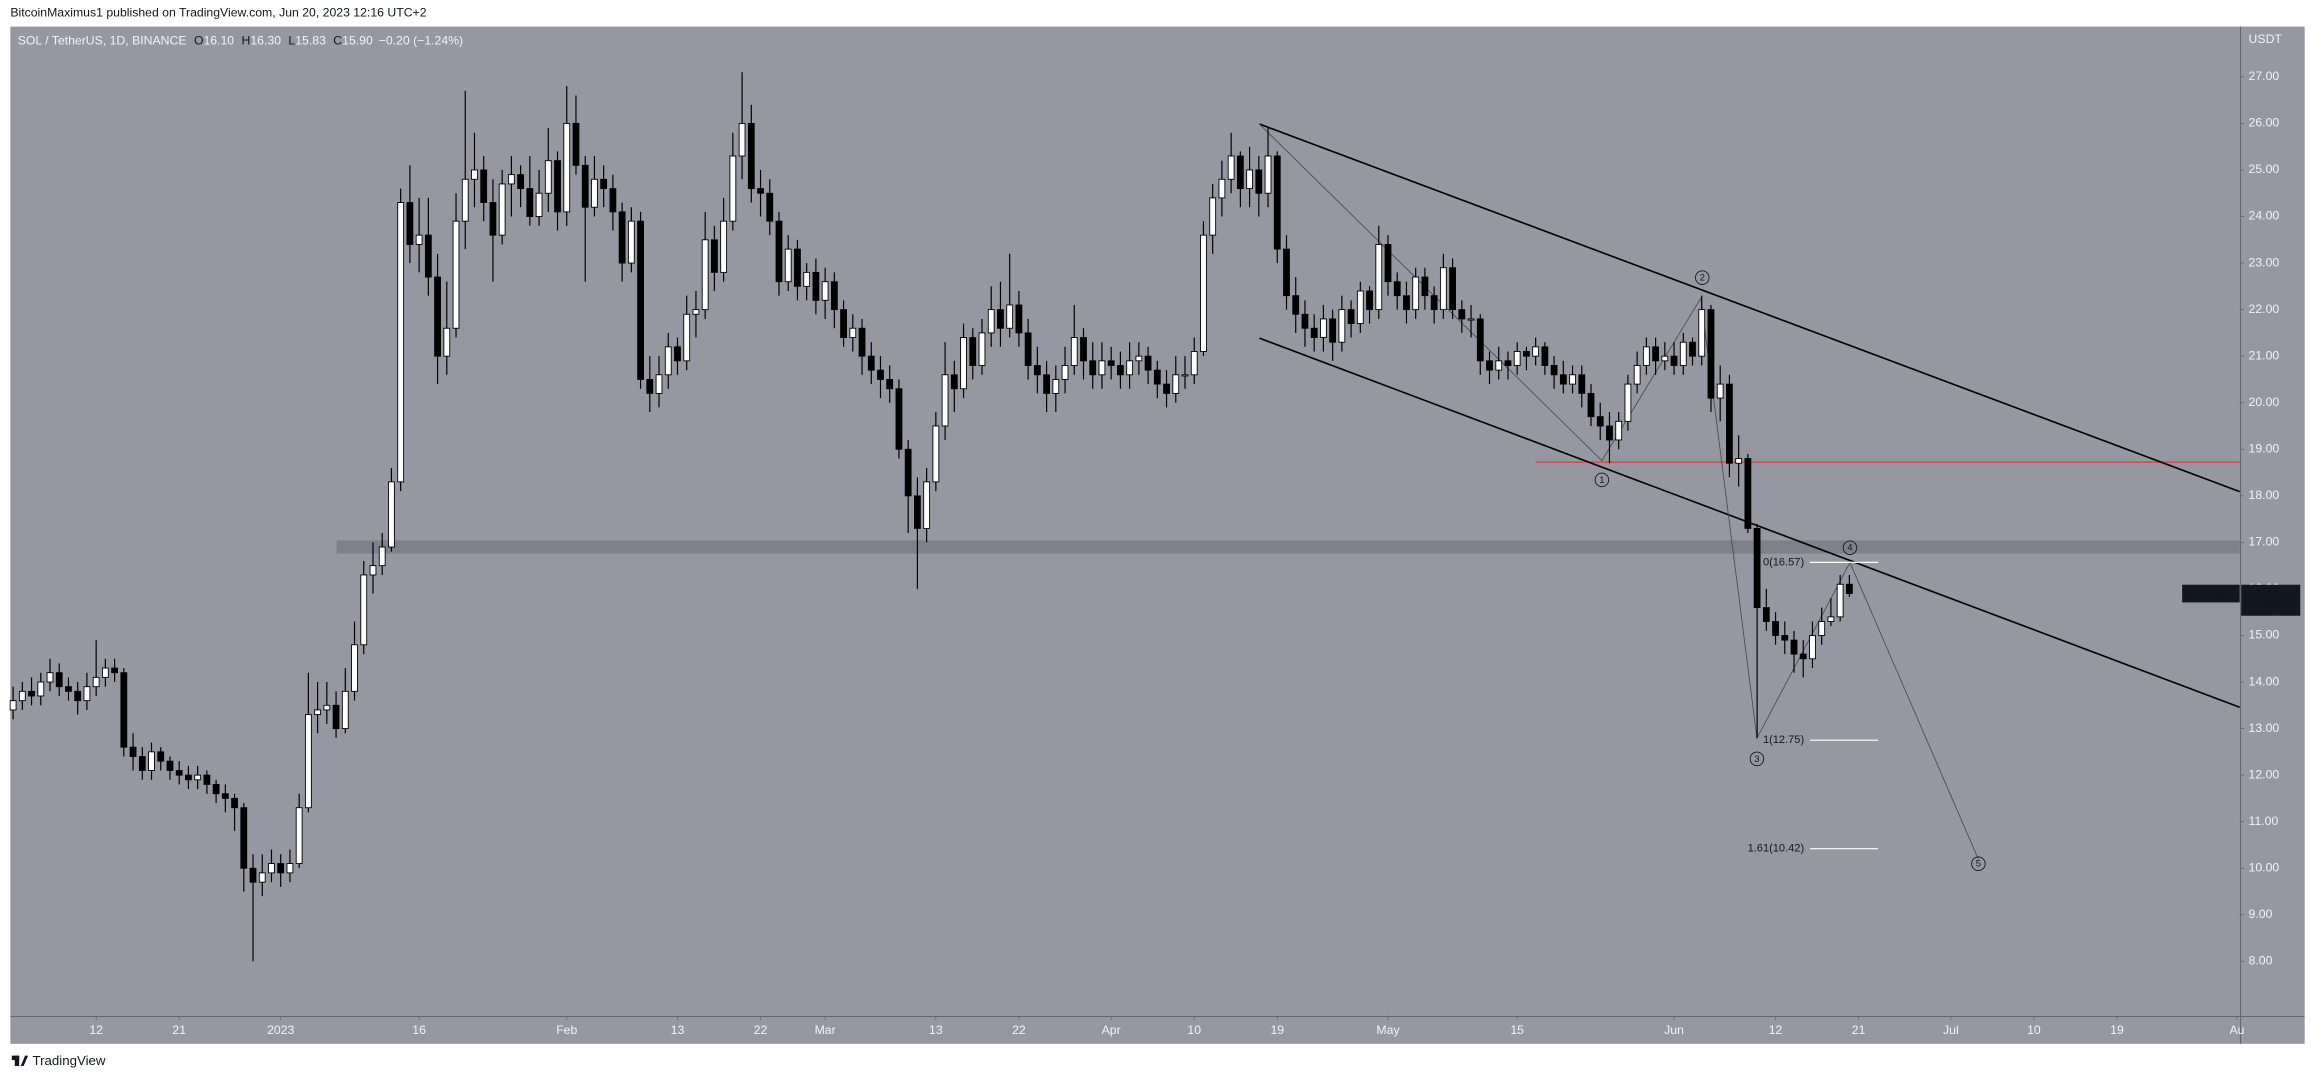  Describe the element at coordinates (1288, 547) in the screenshot. I see `support-zone` at that location.